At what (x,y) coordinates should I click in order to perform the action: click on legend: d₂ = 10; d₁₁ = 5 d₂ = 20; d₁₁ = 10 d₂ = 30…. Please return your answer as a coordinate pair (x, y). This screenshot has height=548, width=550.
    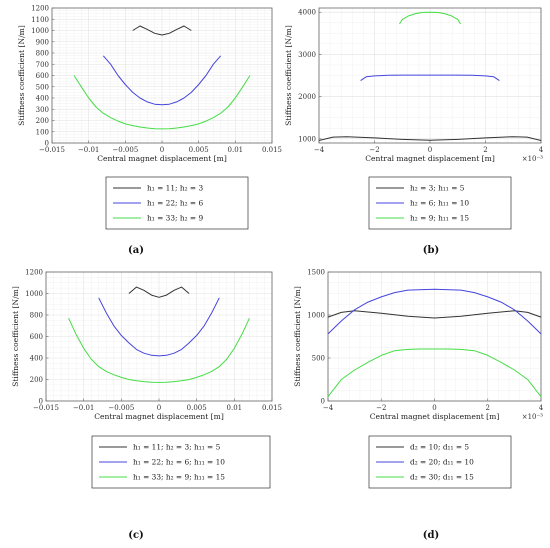
    Looking at the image, I should click on (440, 462).